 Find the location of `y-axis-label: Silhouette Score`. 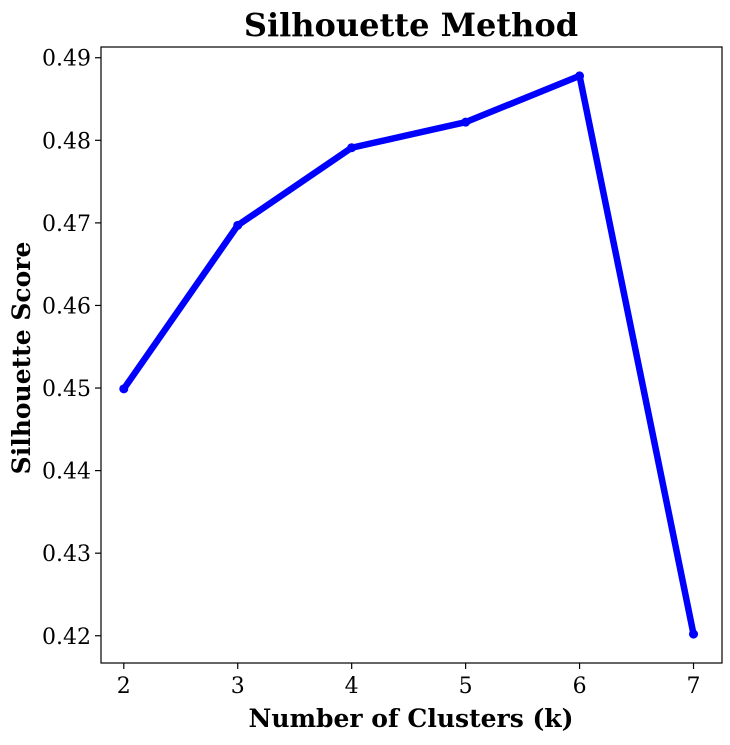

y-axis-label: Silhouette Score is located at coordinates (21, 358).